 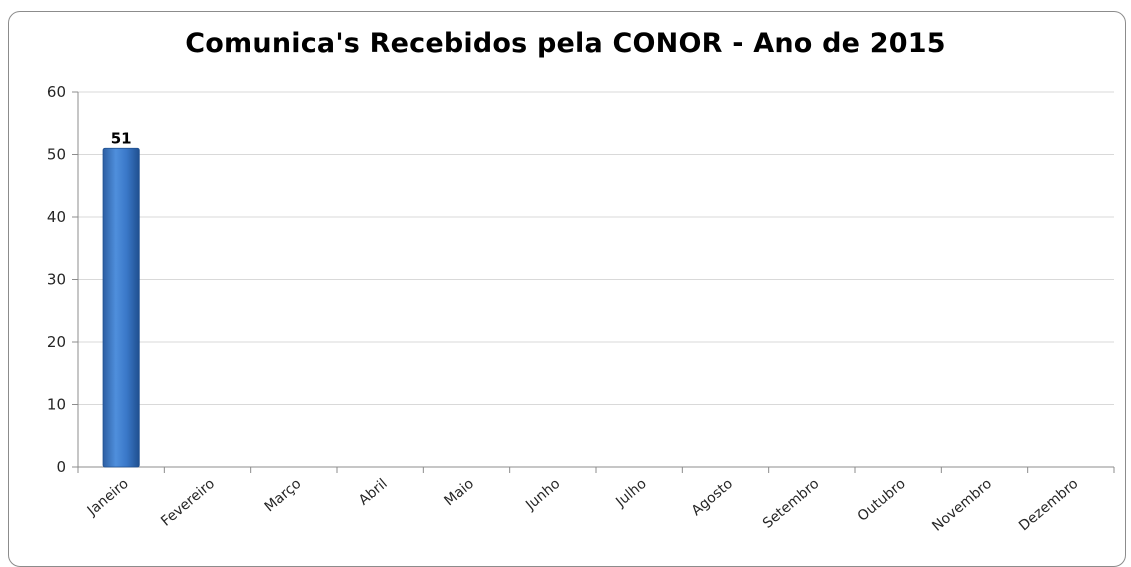 I want to click on x-tick-label: Fevereiro, so click(x=188, y=503).